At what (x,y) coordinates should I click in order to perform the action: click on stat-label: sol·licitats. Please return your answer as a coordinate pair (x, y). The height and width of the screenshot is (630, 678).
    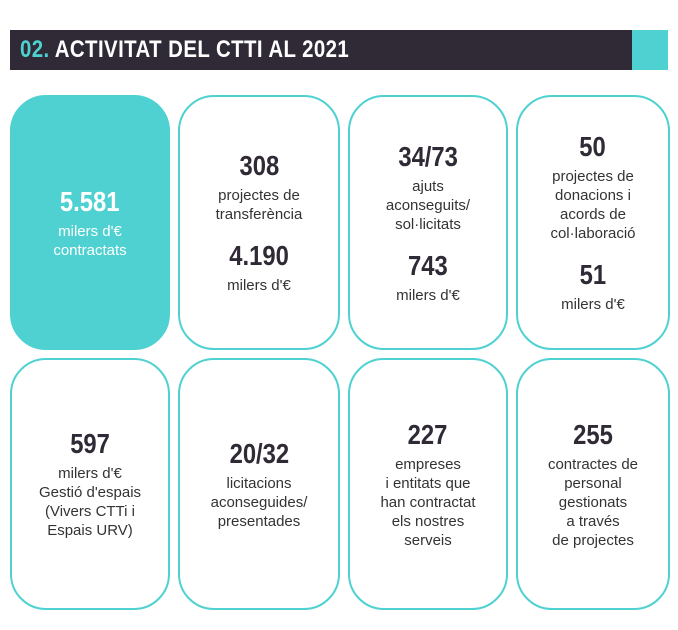
    Looking at the image, I should click on (428, 224).